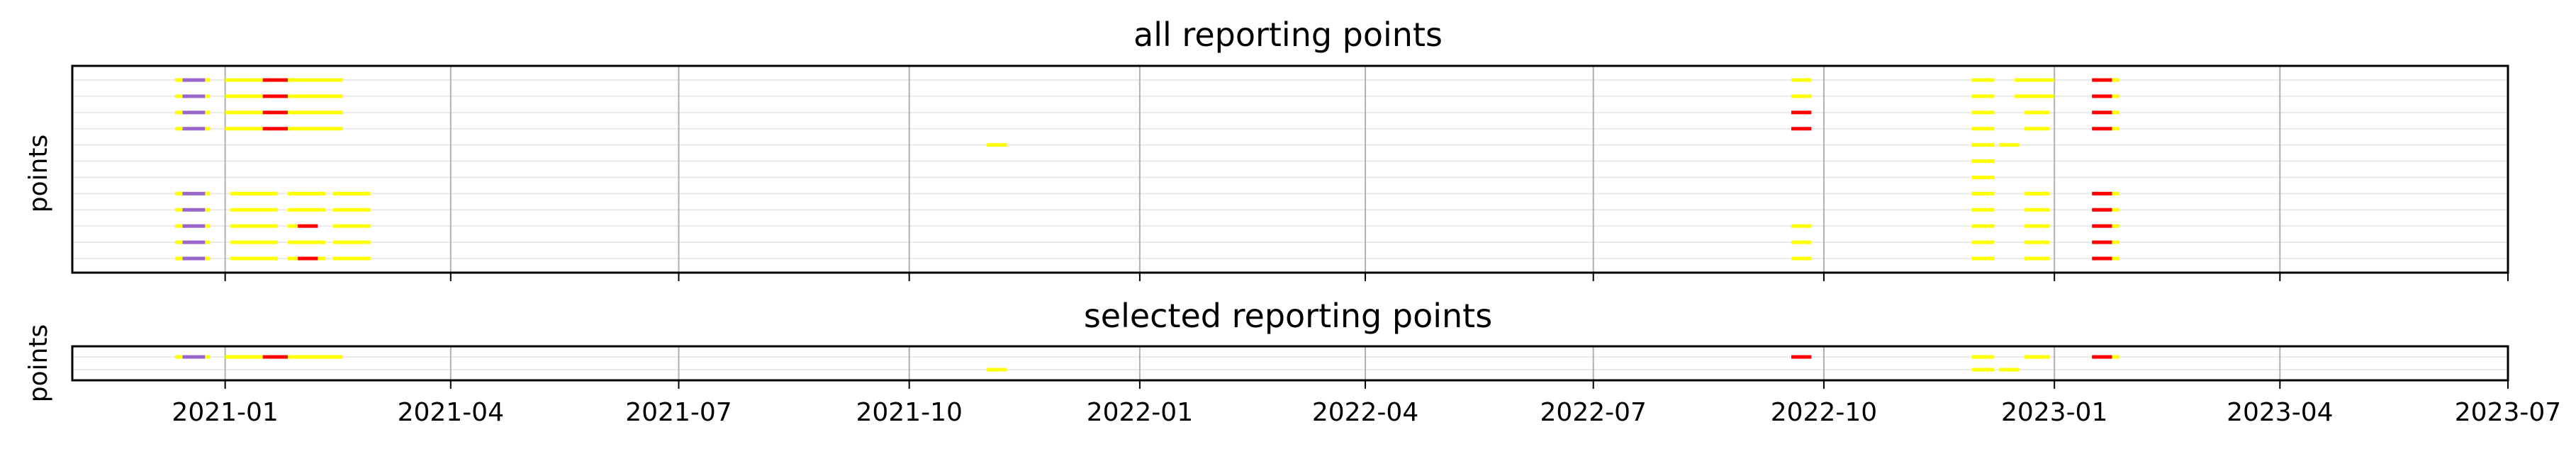 This screenshot has width=2576, height=449. I want to click on grid-lines, so click(1290, 363).